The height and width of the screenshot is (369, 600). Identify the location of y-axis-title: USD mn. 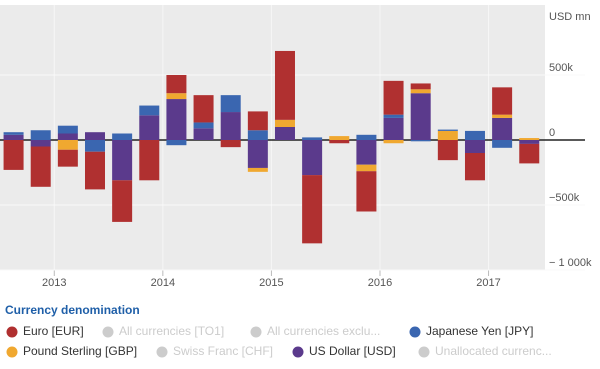
(570, 17).